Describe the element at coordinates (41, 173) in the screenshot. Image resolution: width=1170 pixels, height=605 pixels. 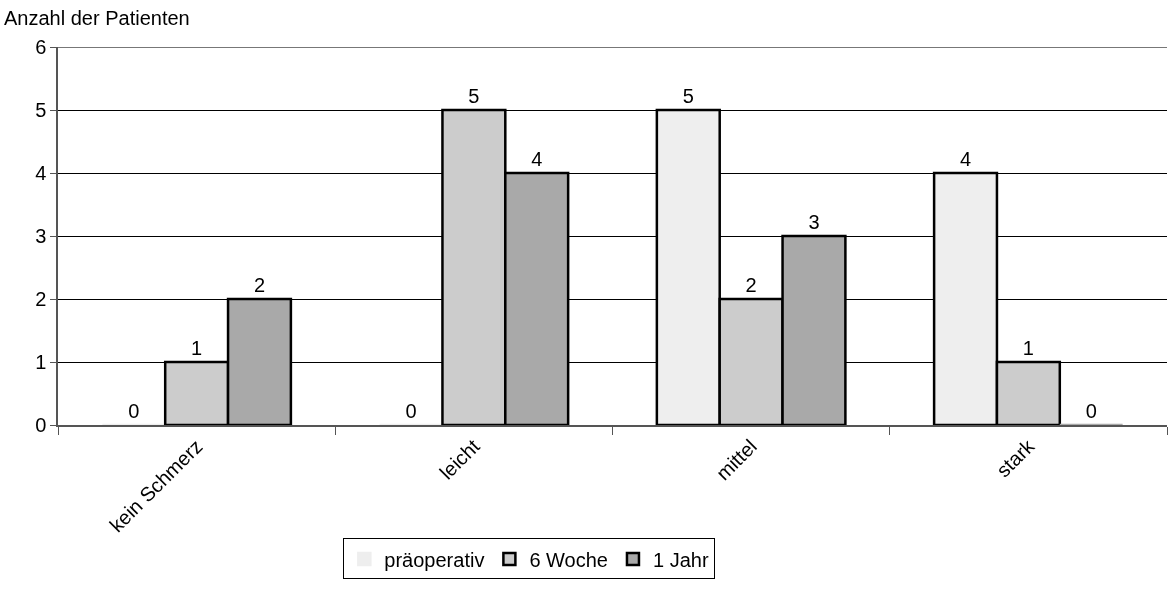
I see `y-tick-label: 4` at that location.